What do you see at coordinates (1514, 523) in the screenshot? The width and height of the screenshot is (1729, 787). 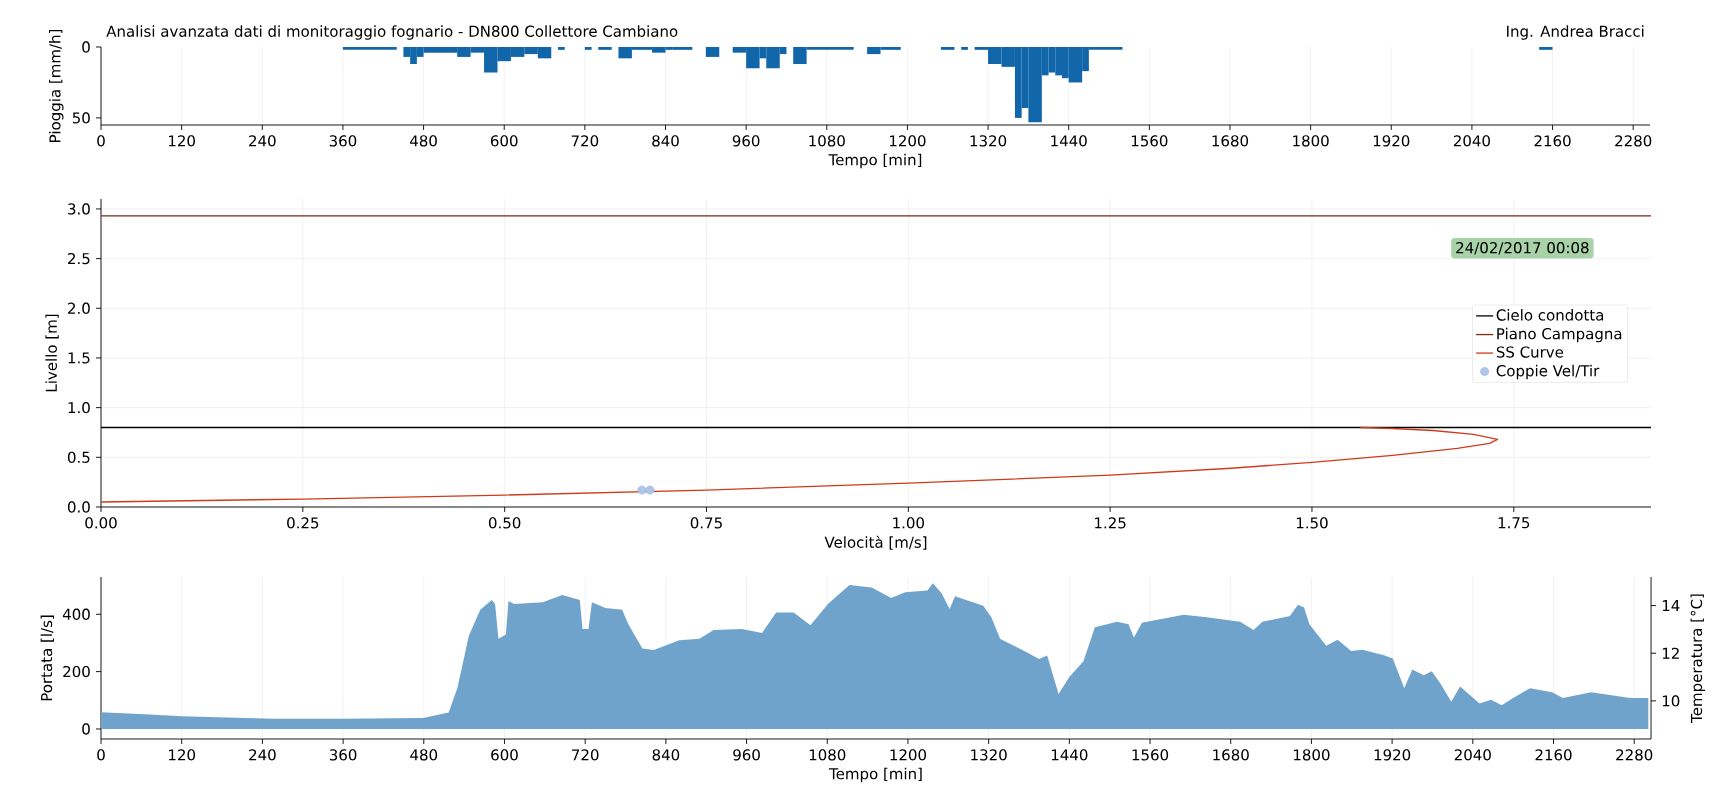 I see `x-tick-label: 1.75` at bounding box center [1514, 523].